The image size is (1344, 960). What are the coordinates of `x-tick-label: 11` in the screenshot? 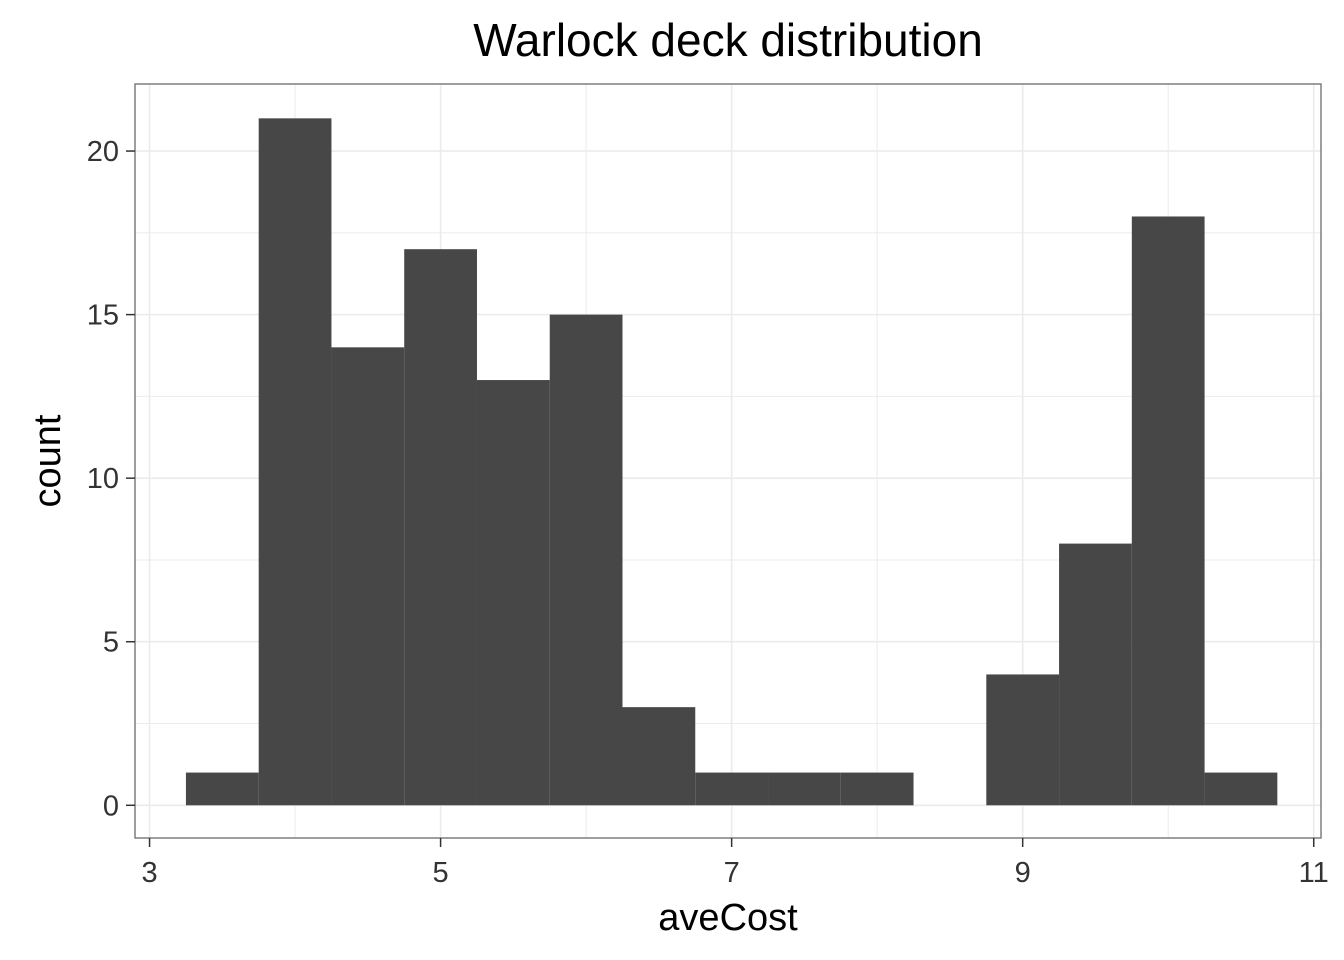 It's located at (1314, 873).